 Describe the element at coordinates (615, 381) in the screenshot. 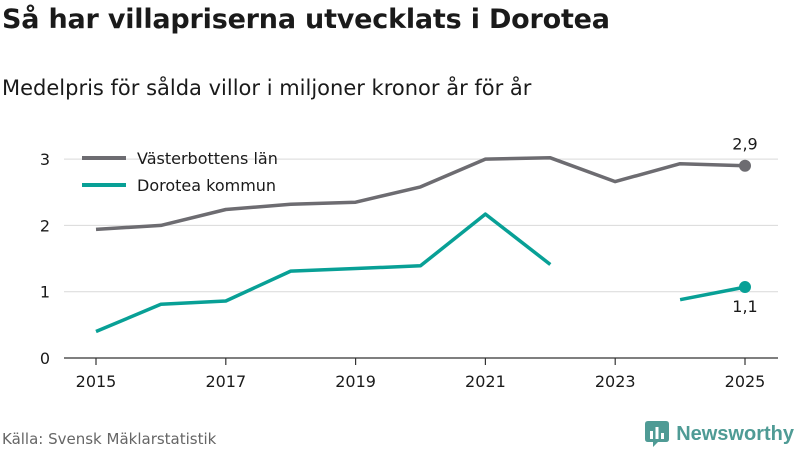

I see `x-tick-label-2023: 2023` at that location.